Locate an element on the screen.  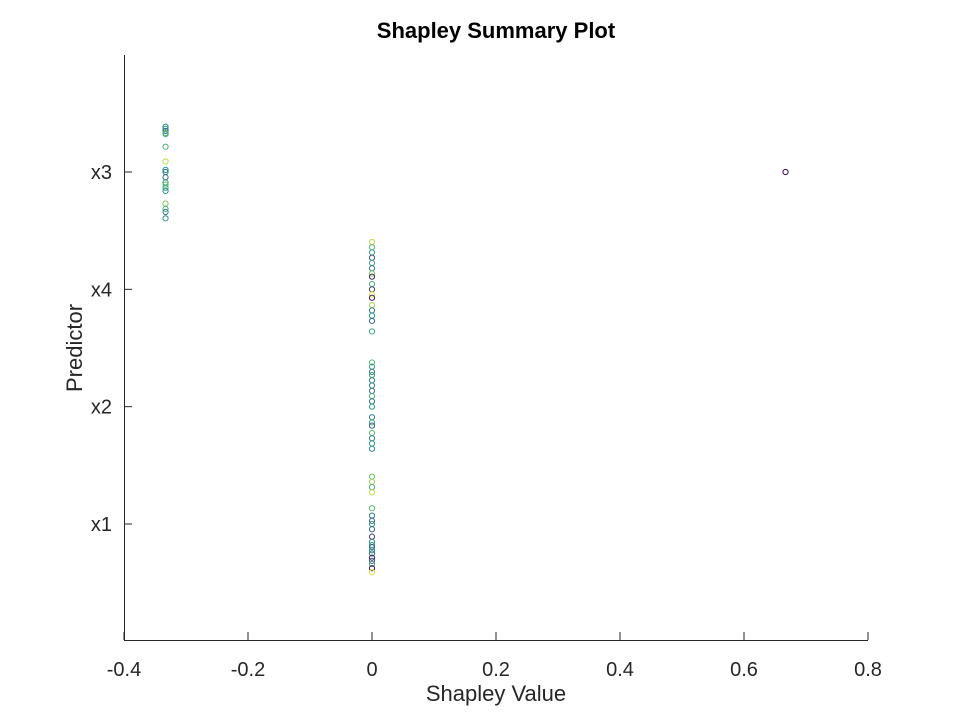
x-tick-label: -0.4 is located at coordinates (124, 670).